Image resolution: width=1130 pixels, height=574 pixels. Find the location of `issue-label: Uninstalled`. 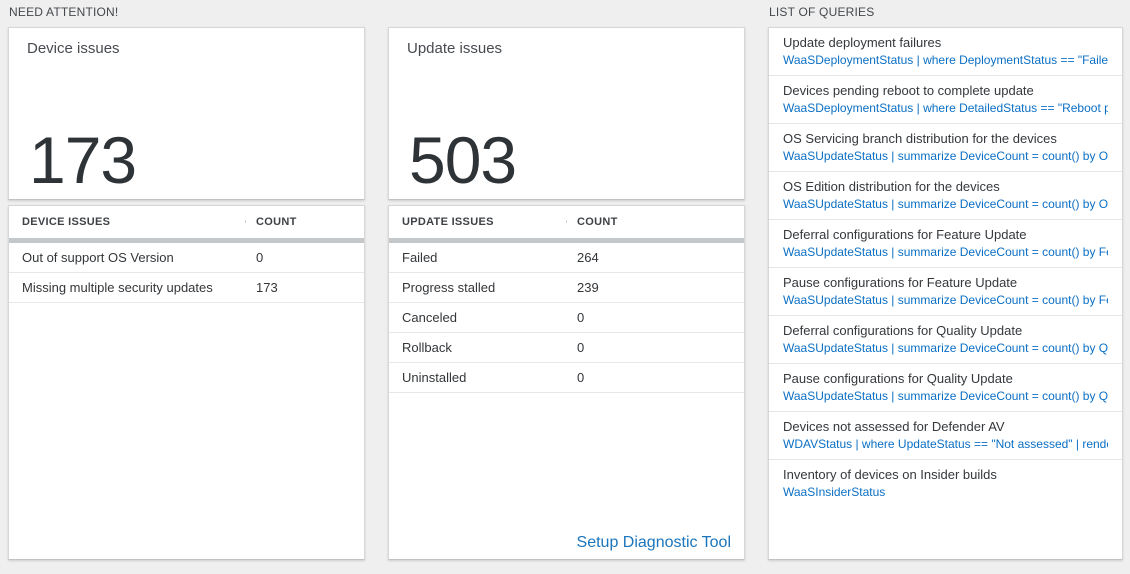

issue-label: Uninstalled is located at coordinates (434, 377).